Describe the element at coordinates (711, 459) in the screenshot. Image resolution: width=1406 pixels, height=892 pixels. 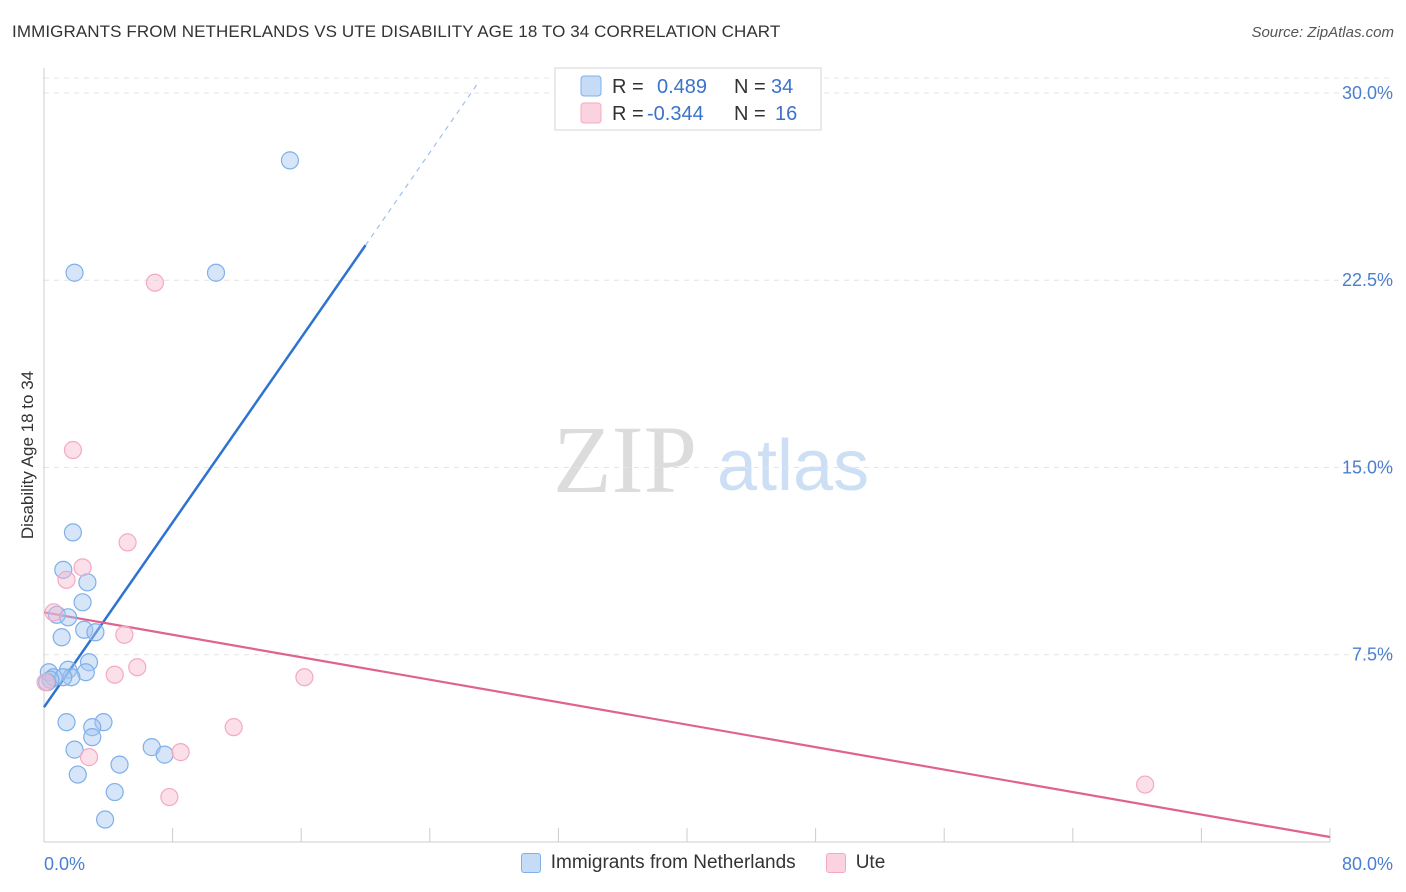
I see `watermark: ZIP atlas` at that location.